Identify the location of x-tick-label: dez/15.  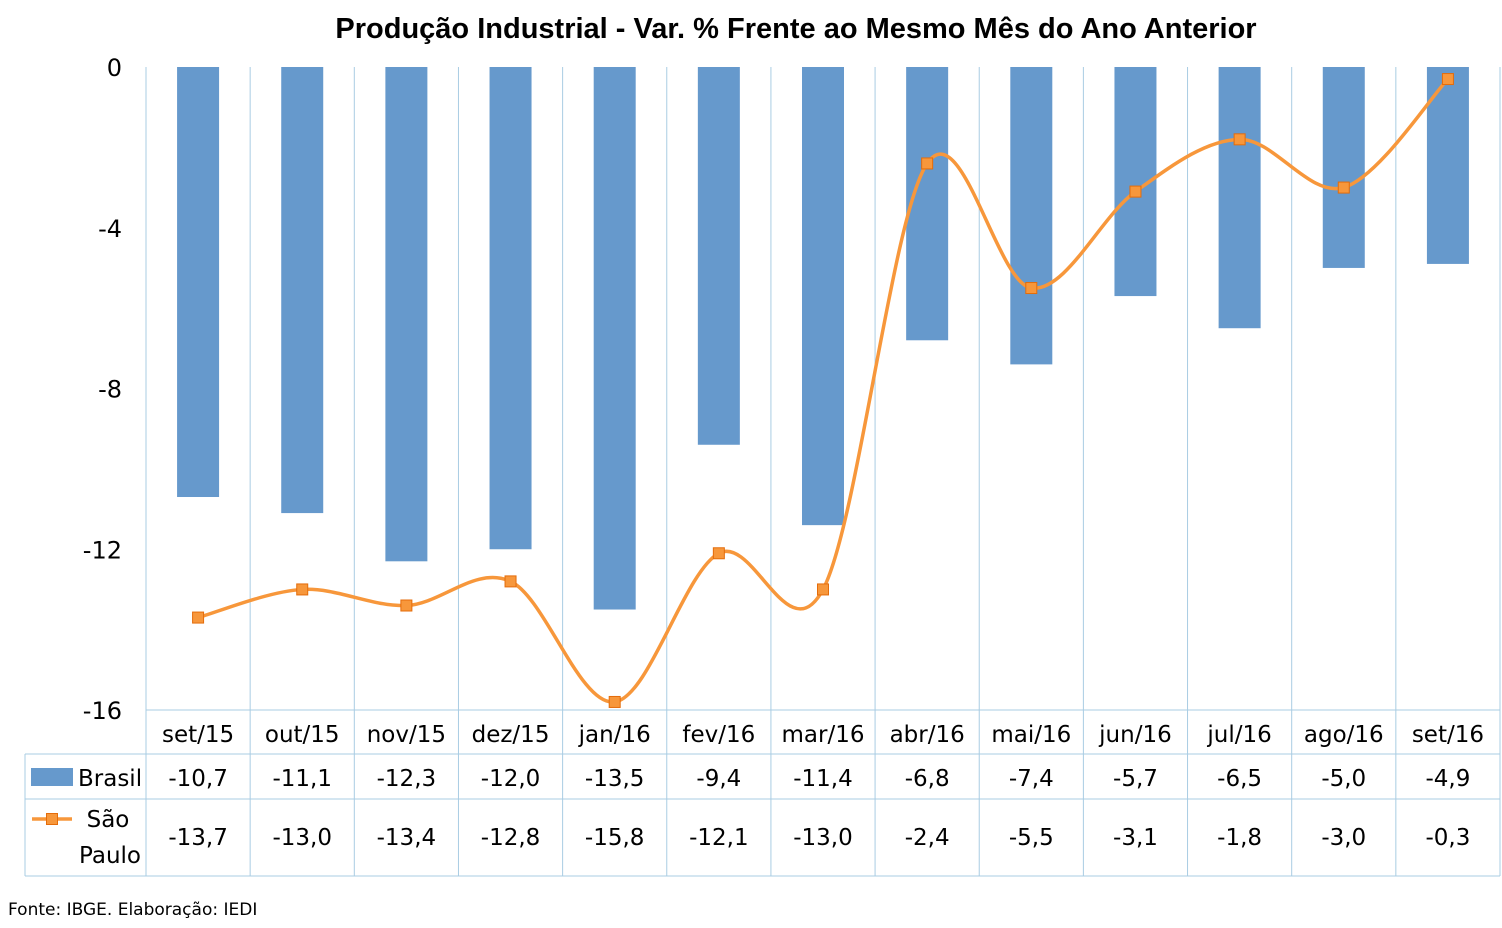
(511, 735).